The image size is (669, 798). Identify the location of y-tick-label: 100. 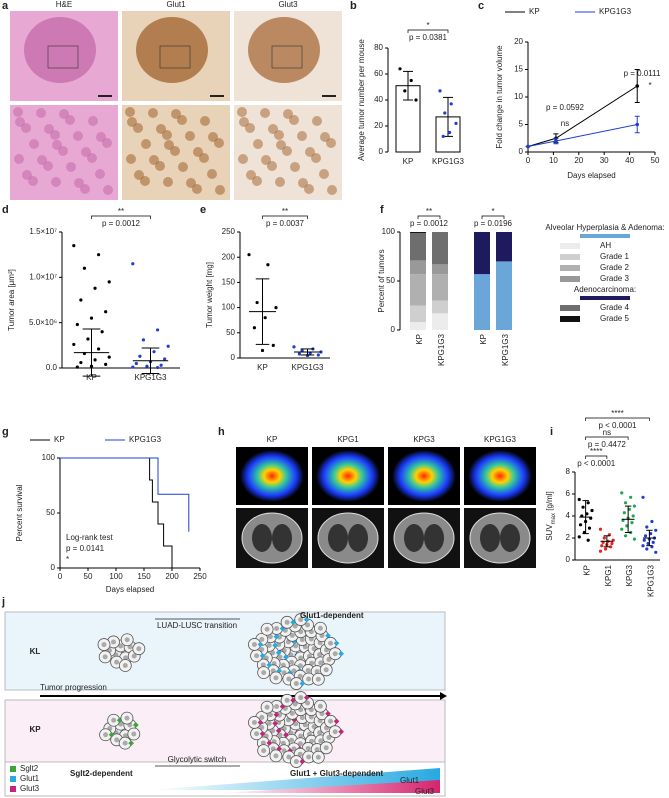
(389, 231).